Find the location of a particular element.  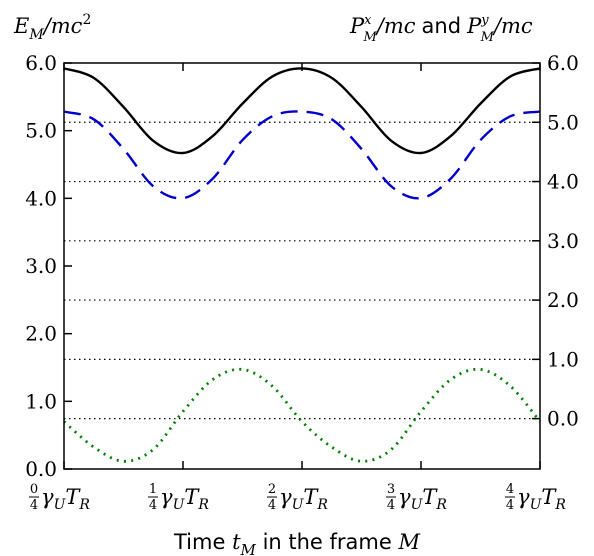

right-tick-label-4: 4.0 is located at coordinates (563, 182).